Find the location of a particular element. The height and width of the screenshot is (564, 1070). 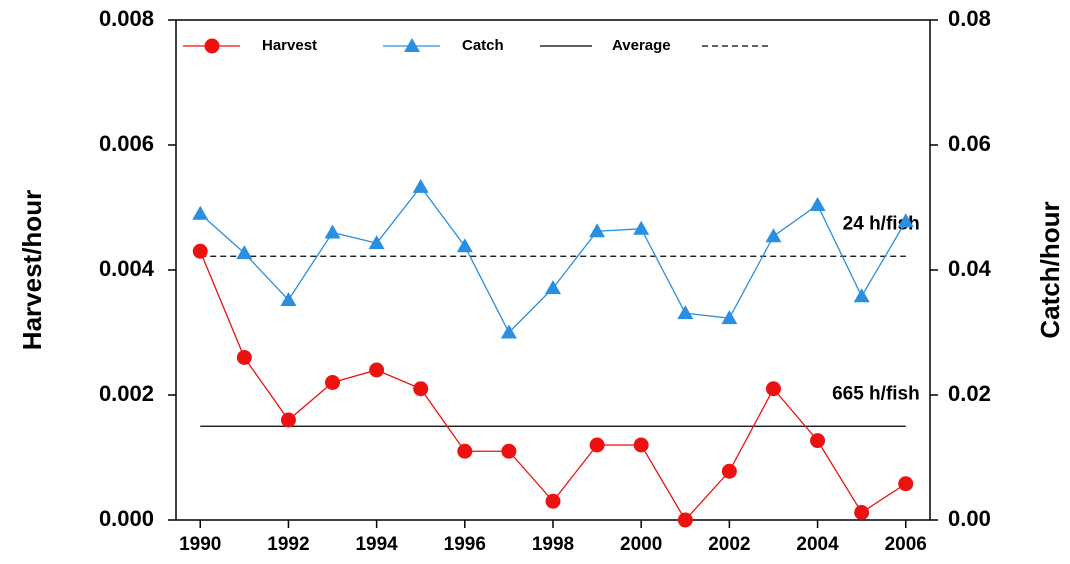

x-tick-label: 1992 is located at coordinates (288, 544).